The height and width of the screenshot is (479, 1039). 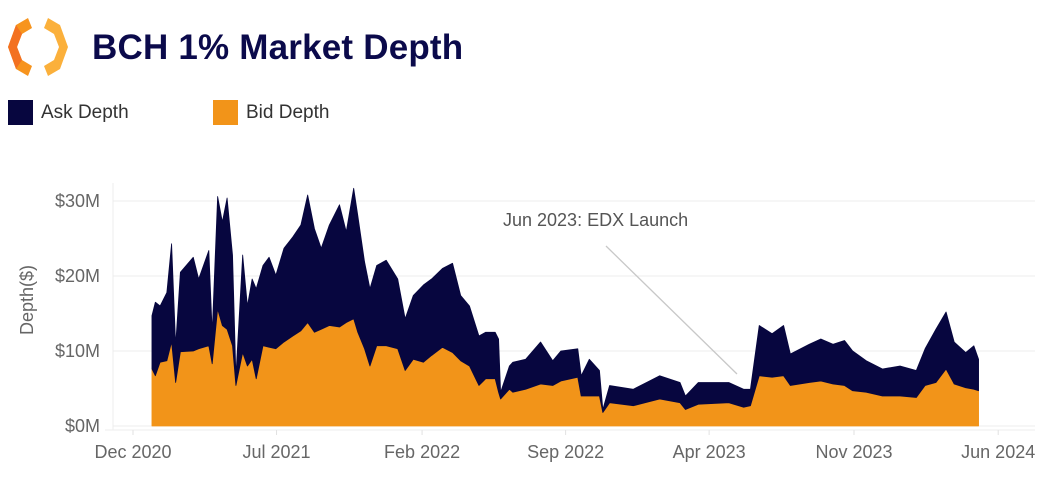 I want to click on x-tick-label: Nov 2023, so click(x=853, y=452).